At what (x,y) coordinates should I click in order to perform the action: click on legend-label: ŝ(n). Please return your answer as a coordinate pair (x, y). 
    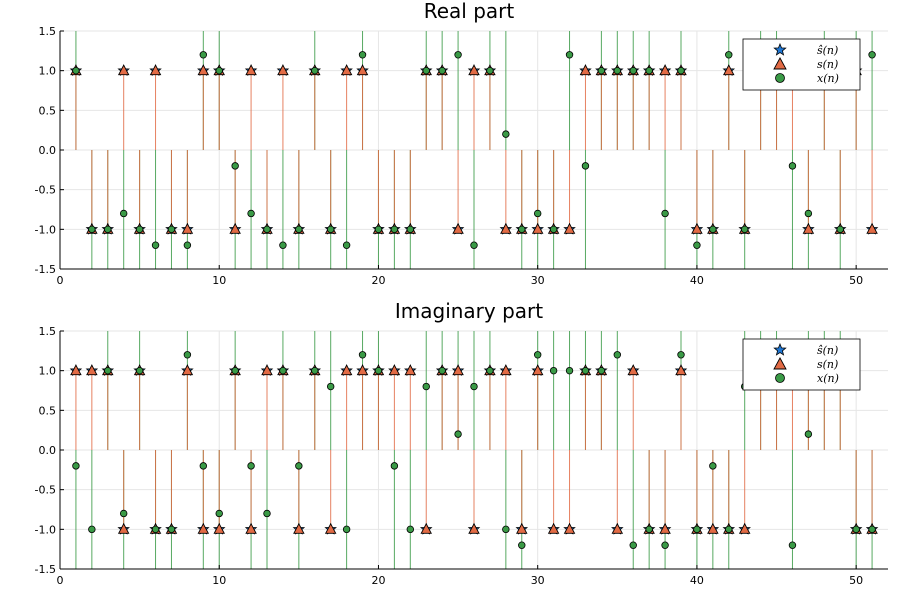
    Looking at the image, I should click on (827, 50).